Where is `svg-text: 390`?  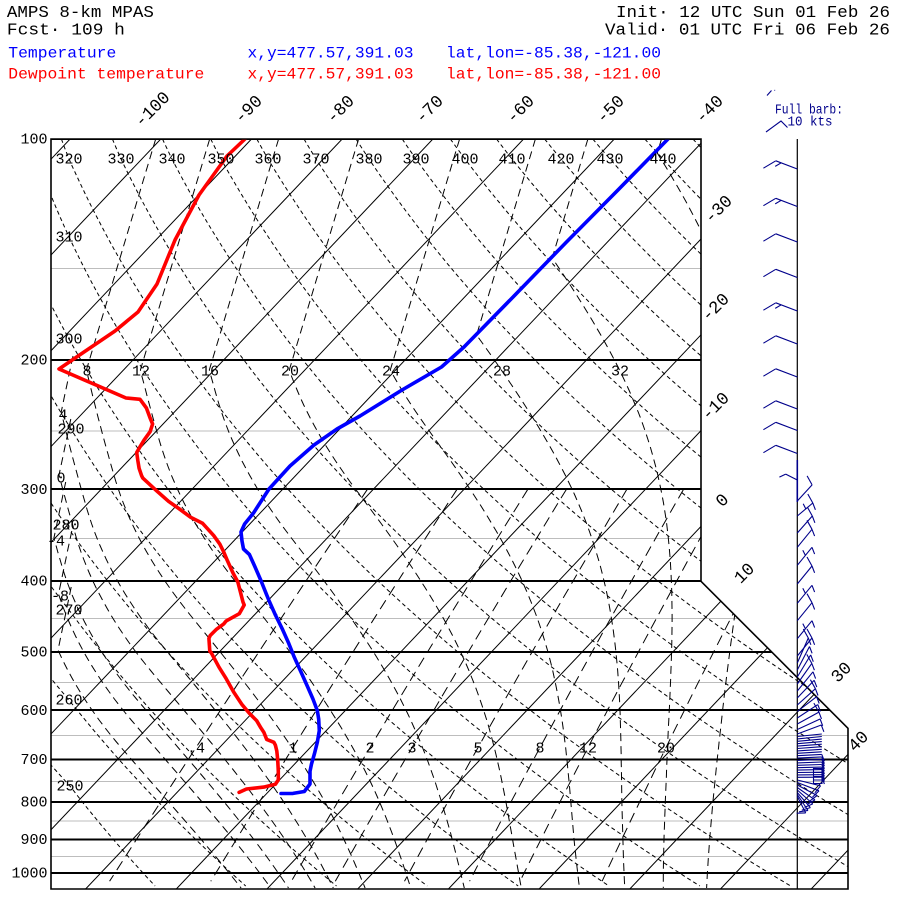
svg-text: 390 is located at coordinates (415, 160).